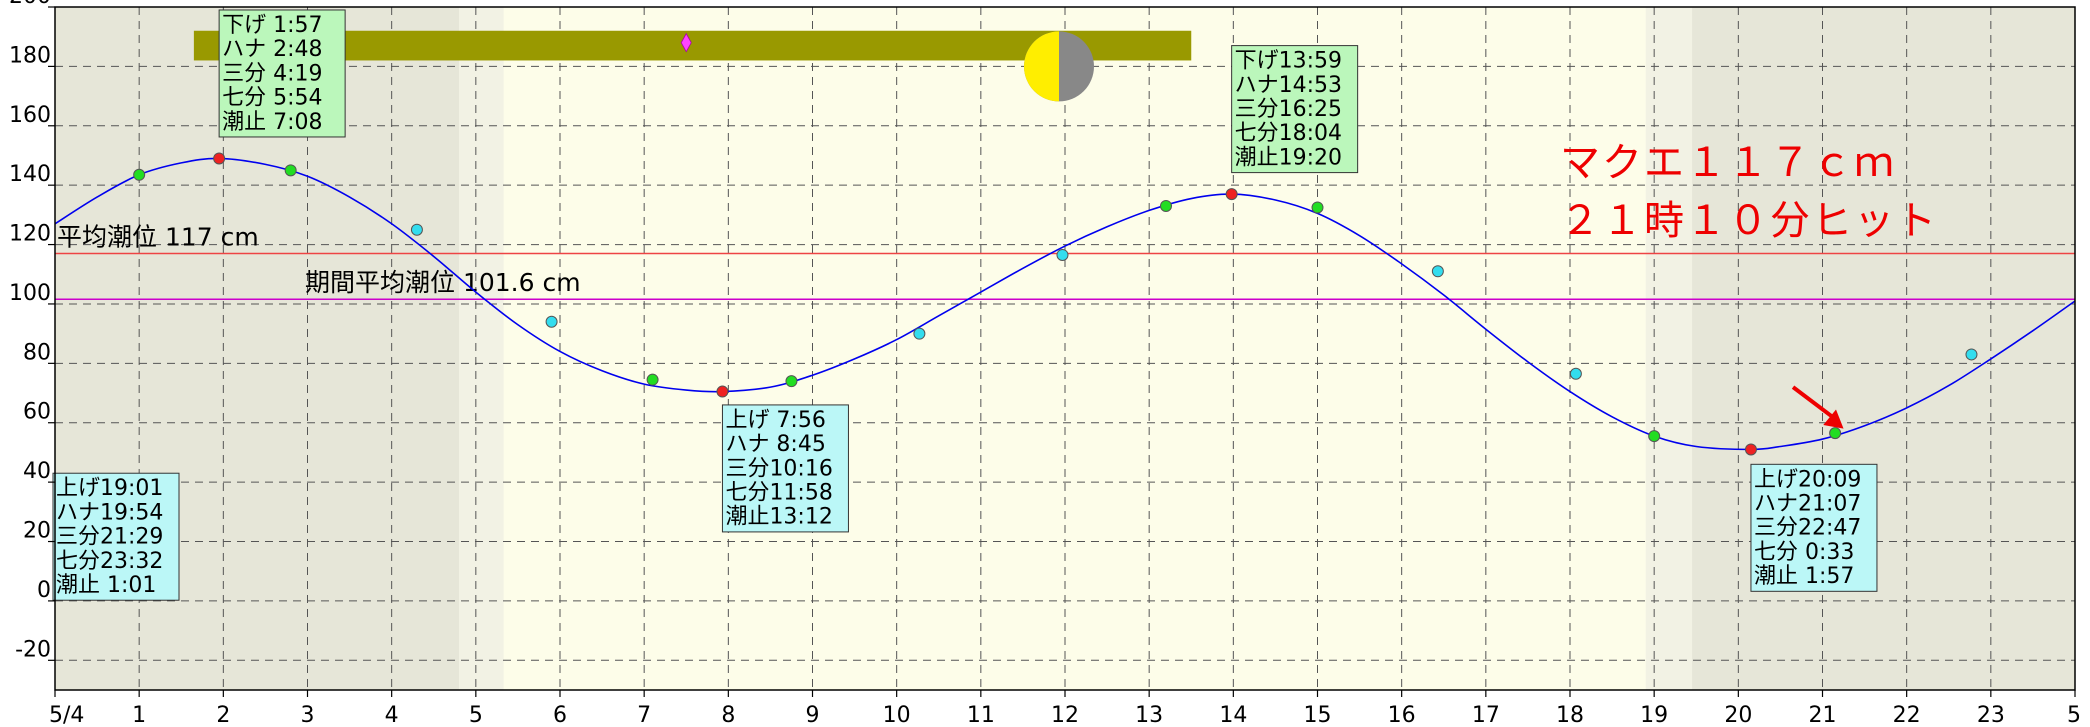 The width and height of the screenshot is (2090, 727). I want to click on annotation-line: 七分18:04, so click(1288, 133).